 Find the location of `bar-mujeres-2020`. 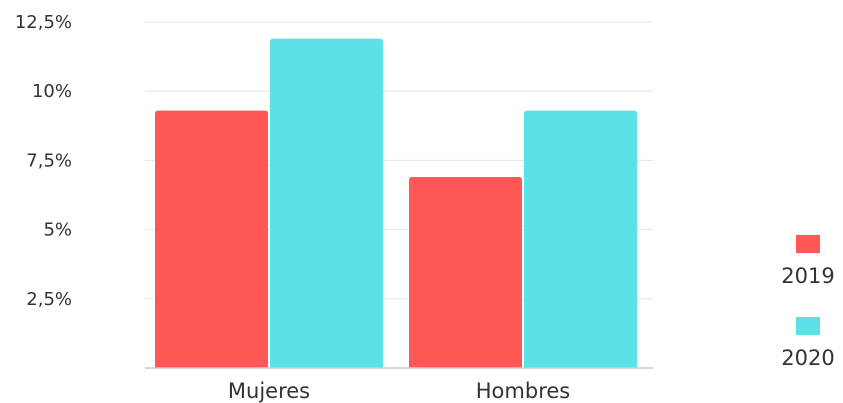

bar-mujeres-2020 is located at coordinates (326, 203).